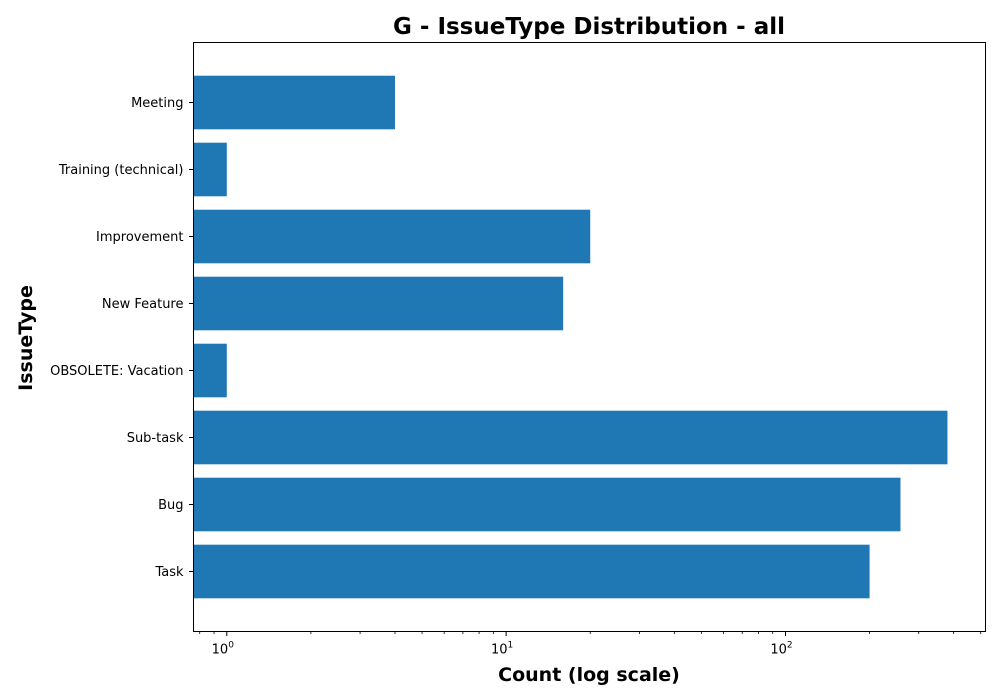 The height and width of the screenshot is (700, 1000). What do you see at coordinates (143, 304) in the screenshot?
I see `y-tick-label: New Feature` at bounding box center [143, 304].